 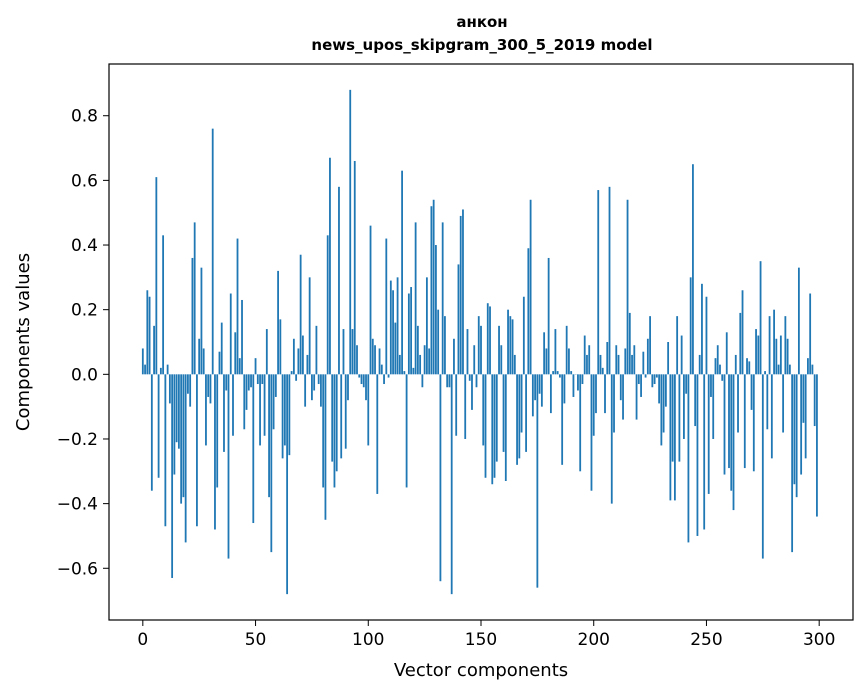 I want to click on x-tick-label: 0, so click(x=142, y=640).